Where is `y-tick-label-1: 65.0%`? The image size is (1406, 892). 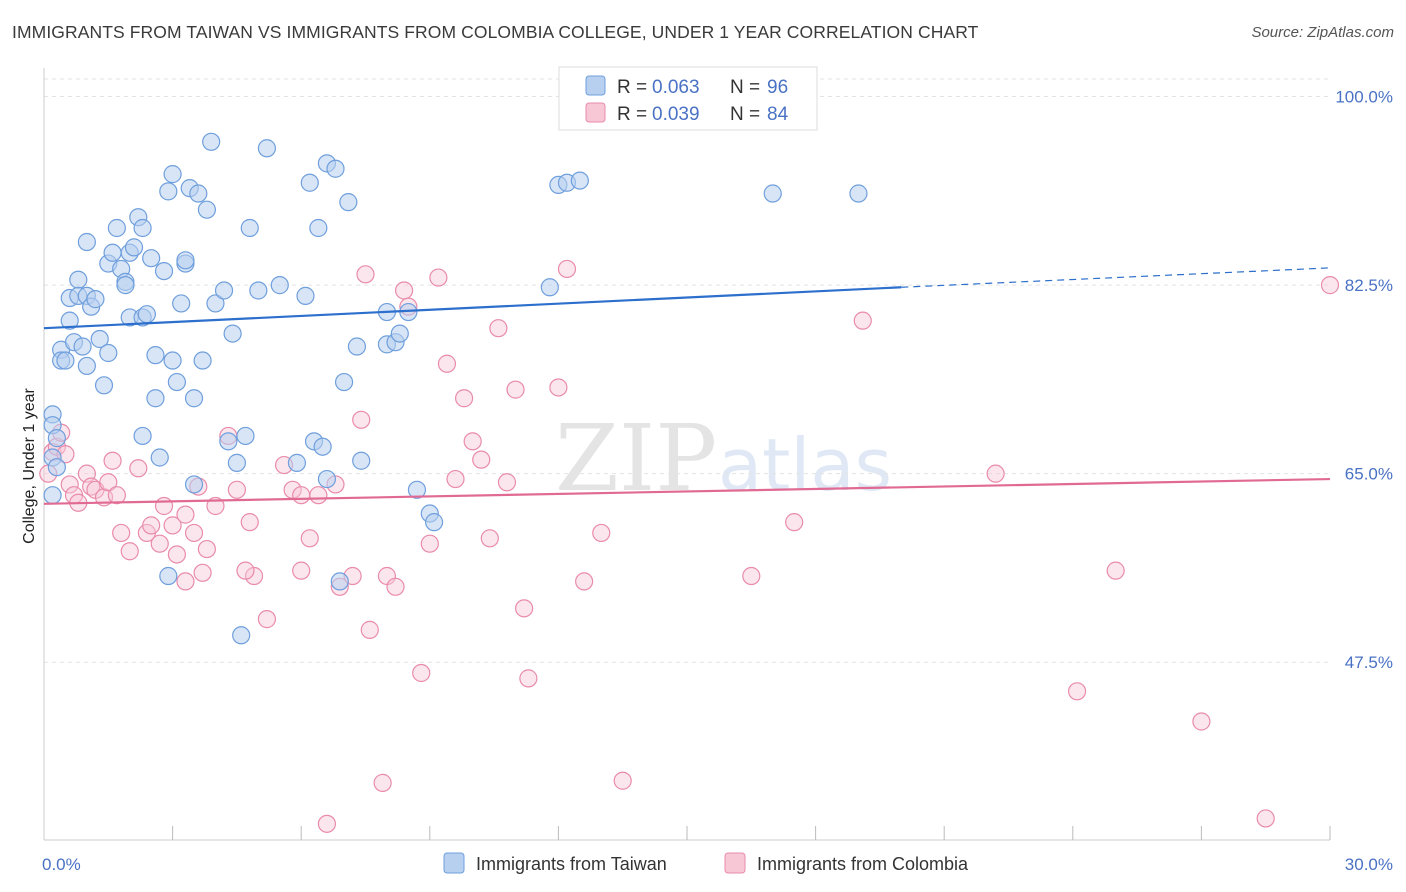
y-tick-label-1: 65.0% is located at coordinates (1369, 474).